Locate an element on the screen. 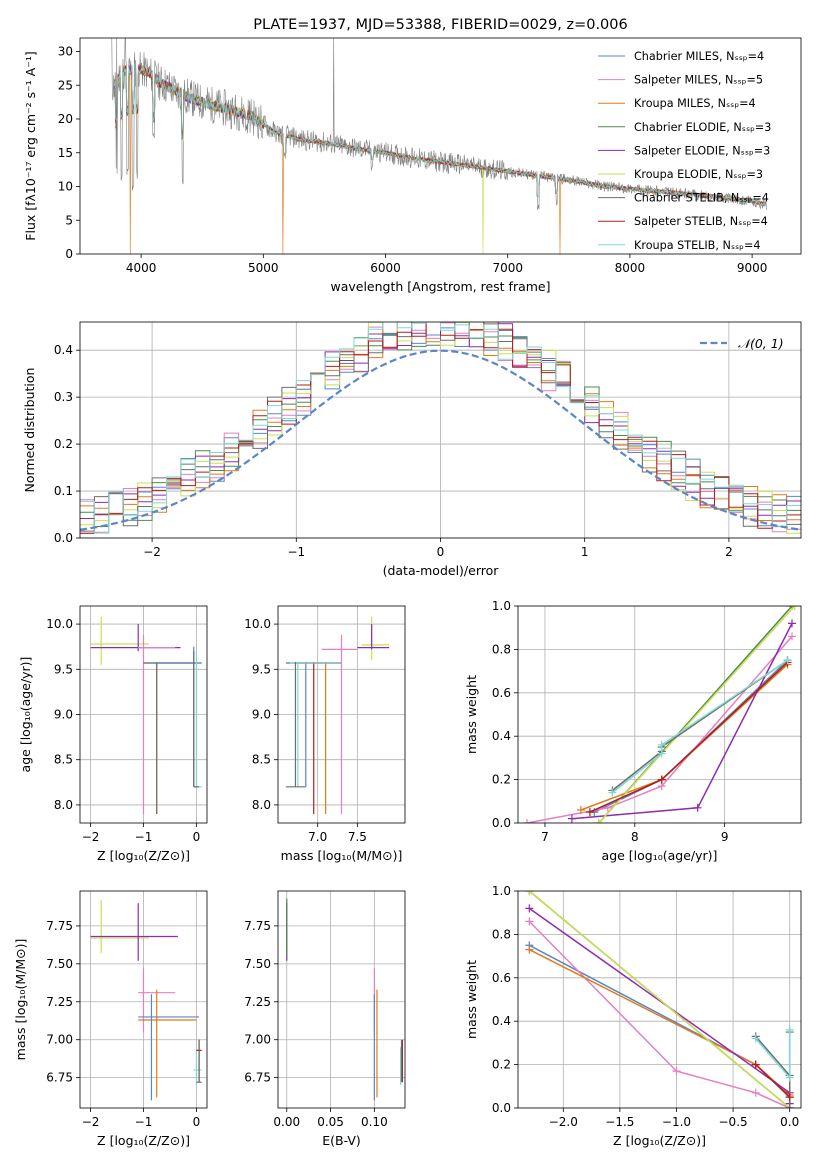 Image resolution: width=819 pixels, height=1170 pixels. legend-entry: Kroupa ELODIE, Nₛₛₚ=3 is located at coordinates (698, 174).